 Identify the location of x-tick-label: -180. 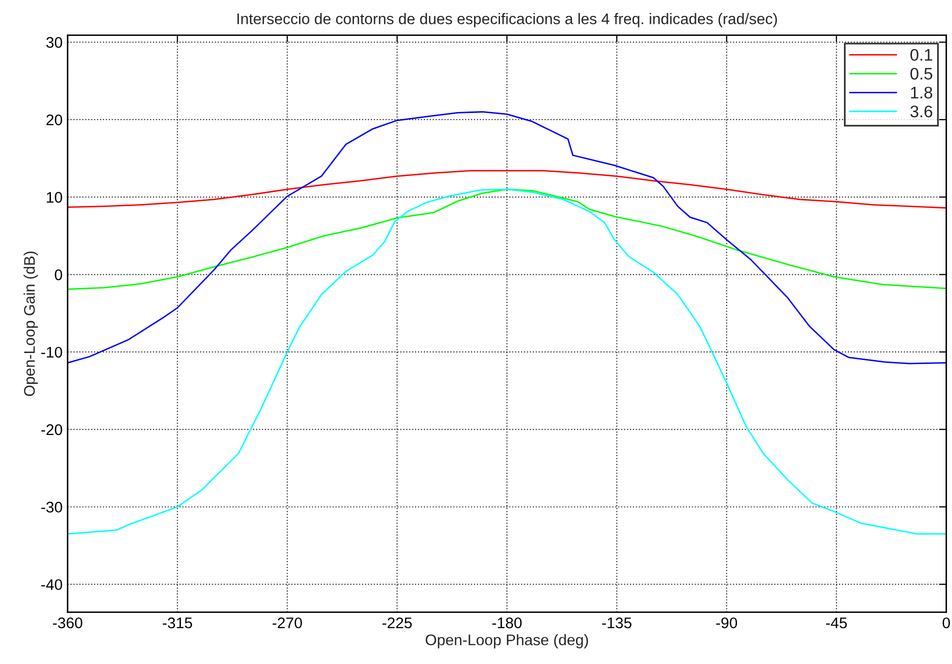
(507, 622).